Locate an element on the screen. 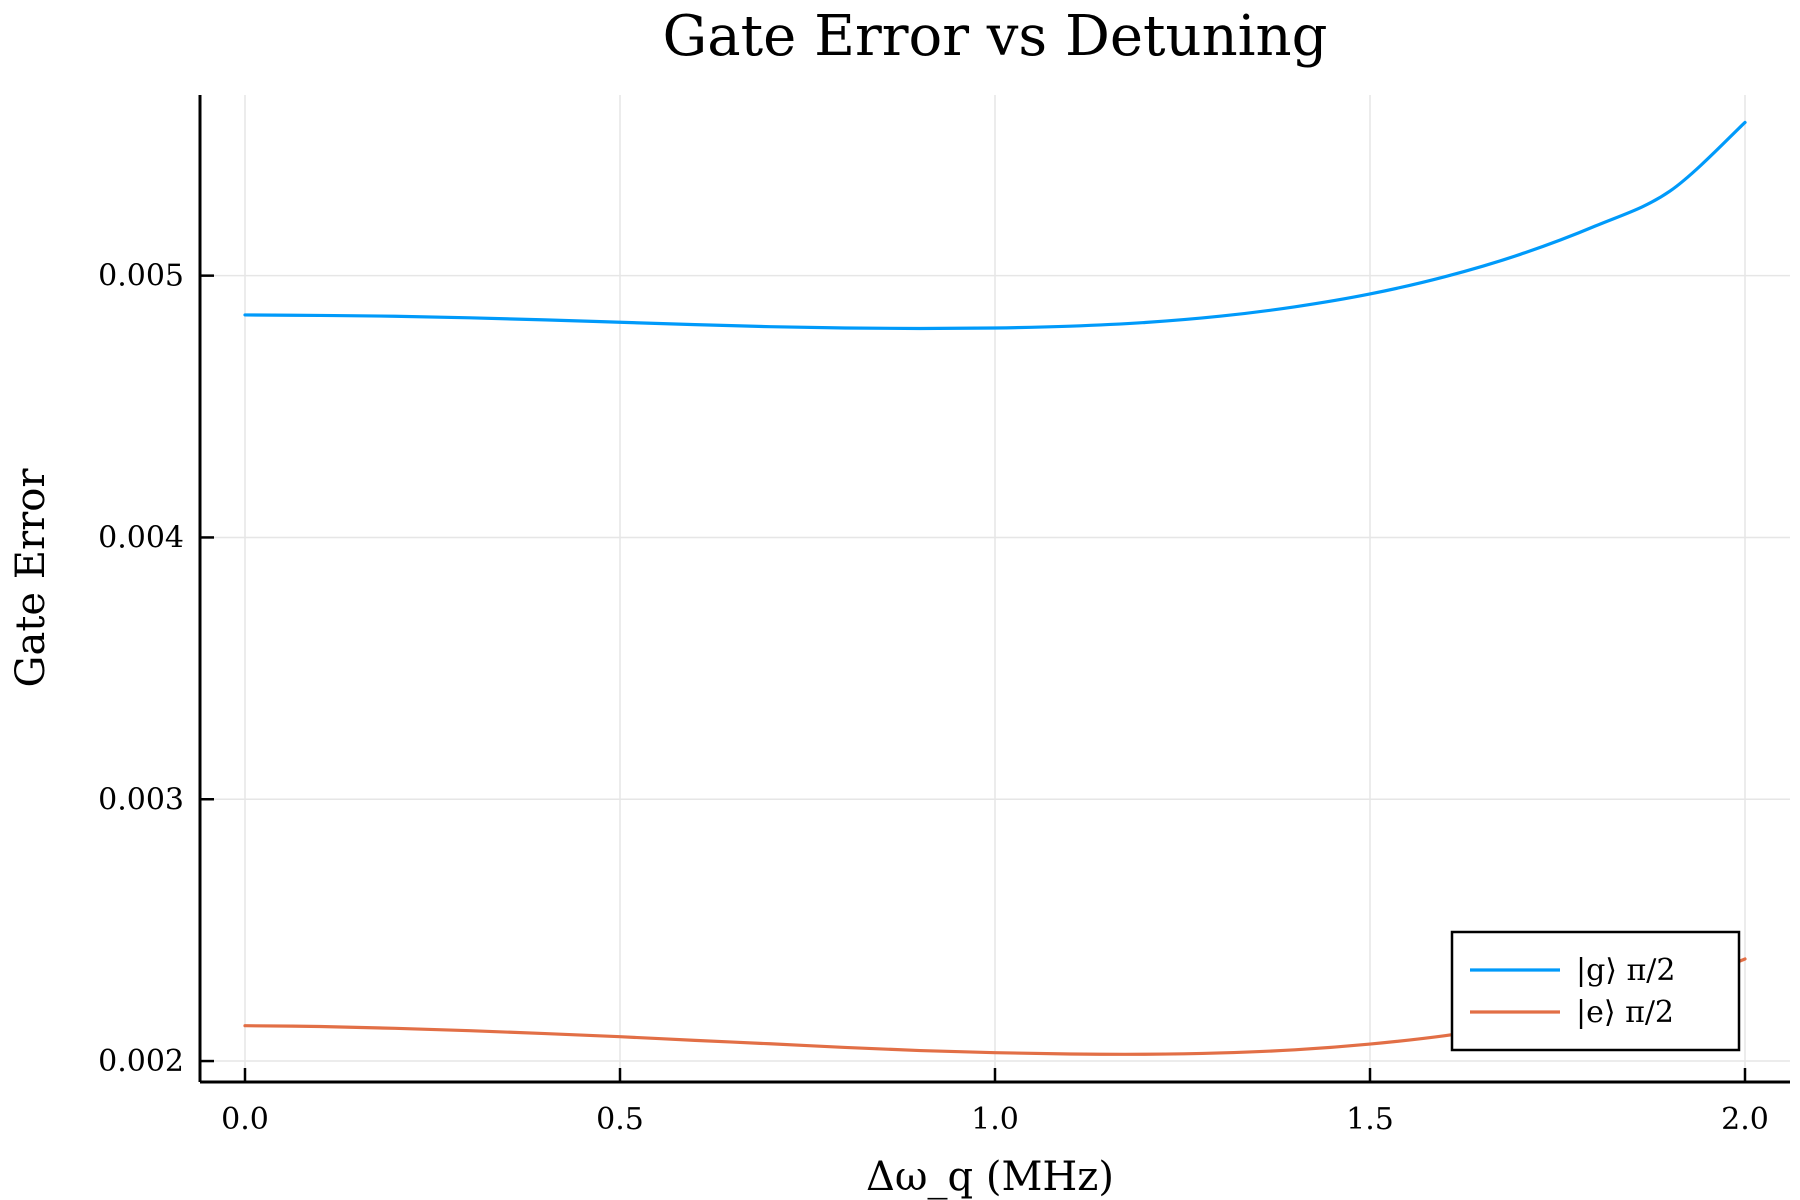 The image size is (1800, 1200). legend: |g⟩ π/2 |e⟩ π/2 is located at coordinates (1595, 991).